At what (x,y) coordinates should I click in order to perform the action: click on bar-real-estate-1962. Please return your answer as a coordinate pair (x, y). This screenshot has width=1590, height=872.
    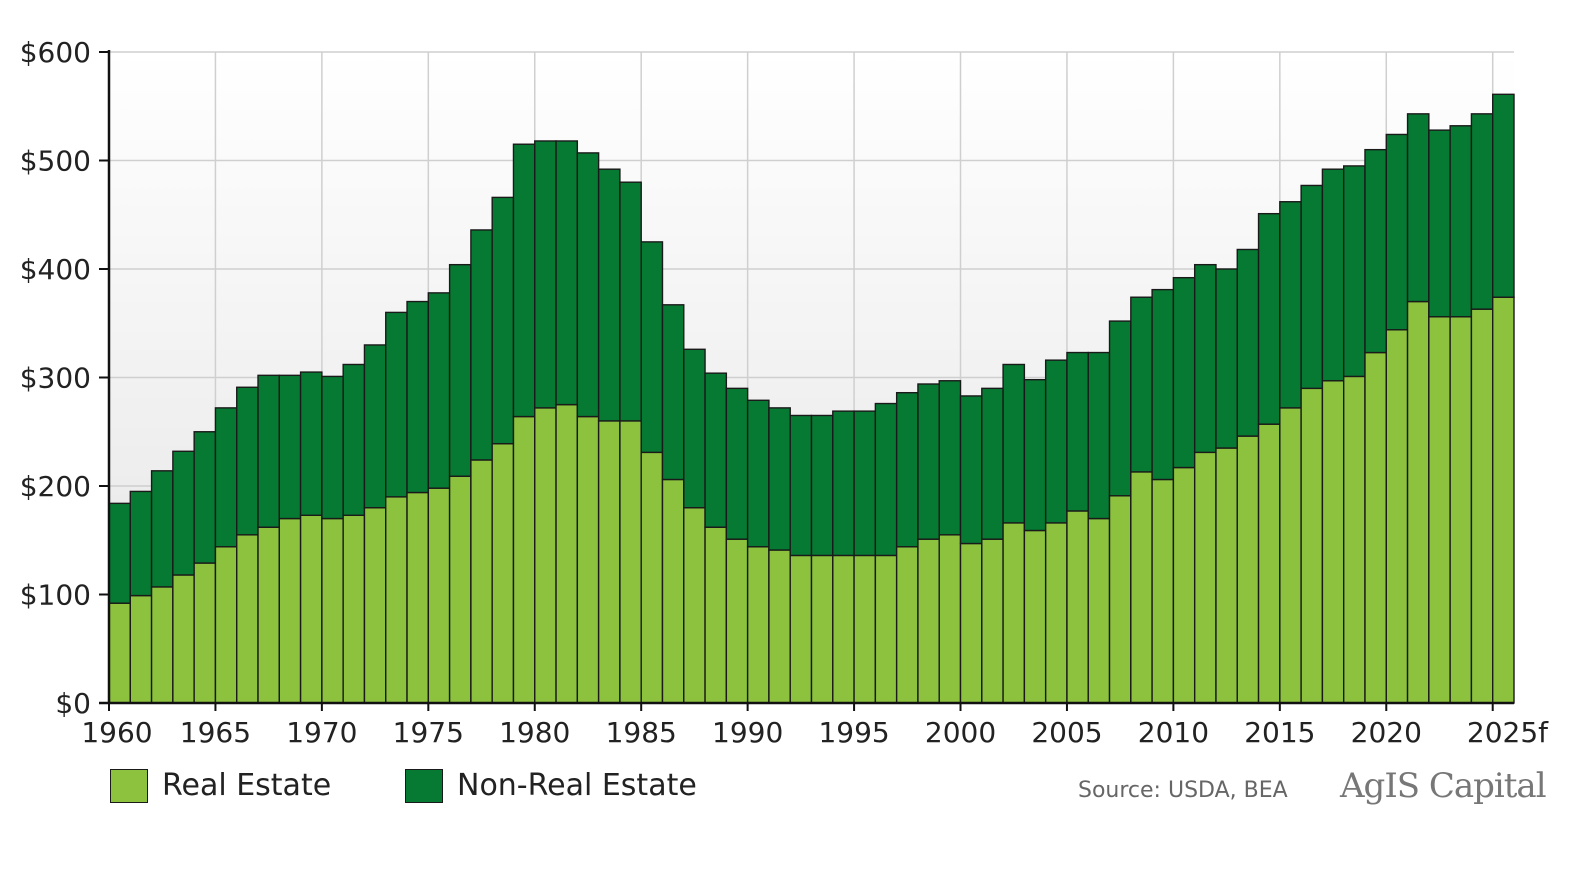
    Looking at the image, I should click on (162, 645).